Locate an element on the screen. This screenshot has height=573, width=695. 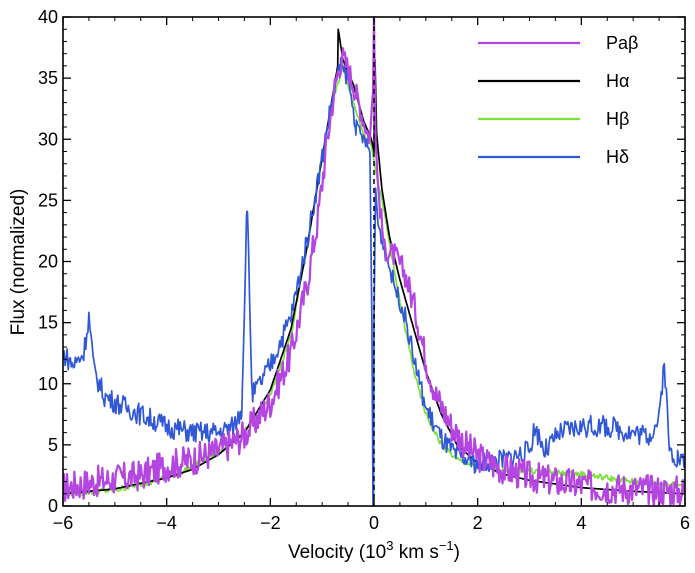
y-tick-label: 35 is located at coordinates (48, 78).